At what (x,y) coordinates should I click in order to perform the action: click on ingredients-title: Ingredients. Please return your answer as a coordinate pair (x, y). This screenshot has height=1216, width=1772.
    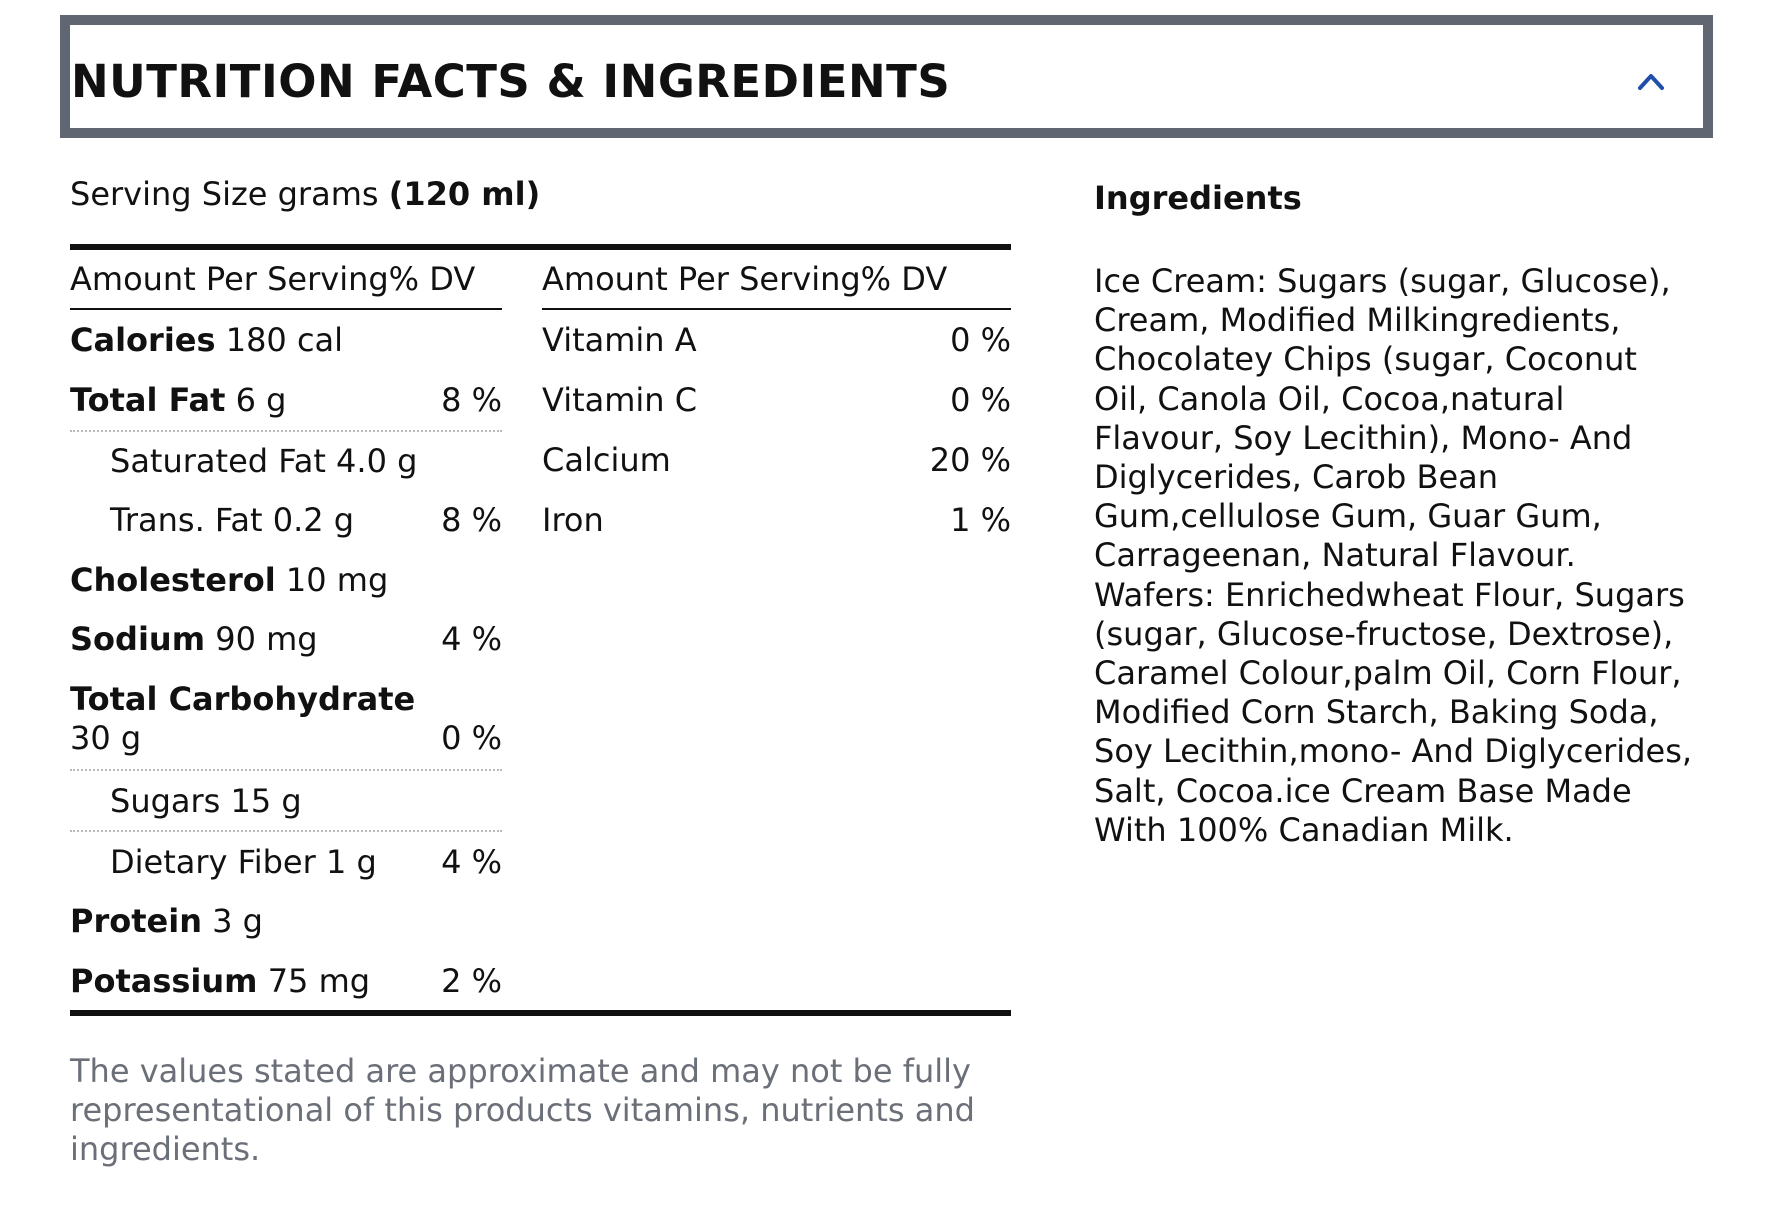
    Looking at the image, I should click on (1198, 198).